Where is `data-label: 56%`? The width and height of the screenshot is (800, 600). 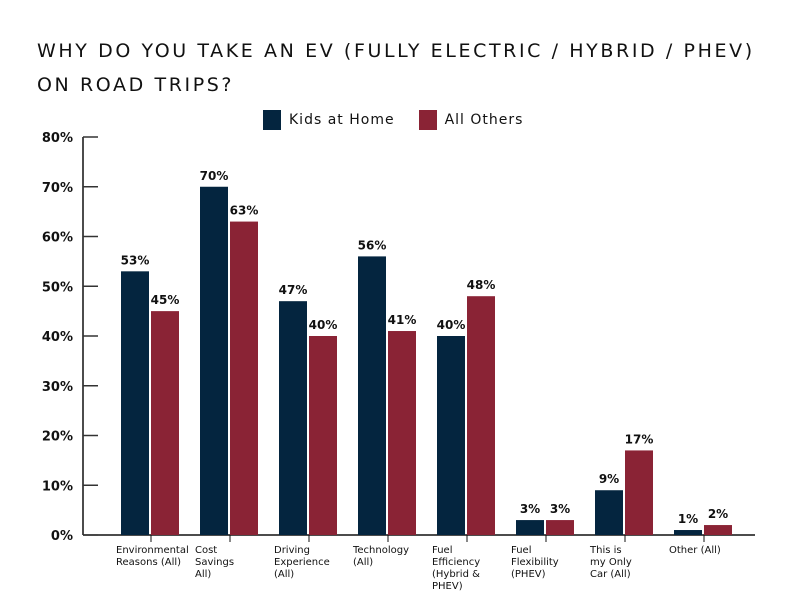 data-label: 56% is located at coordinates (372, 245).